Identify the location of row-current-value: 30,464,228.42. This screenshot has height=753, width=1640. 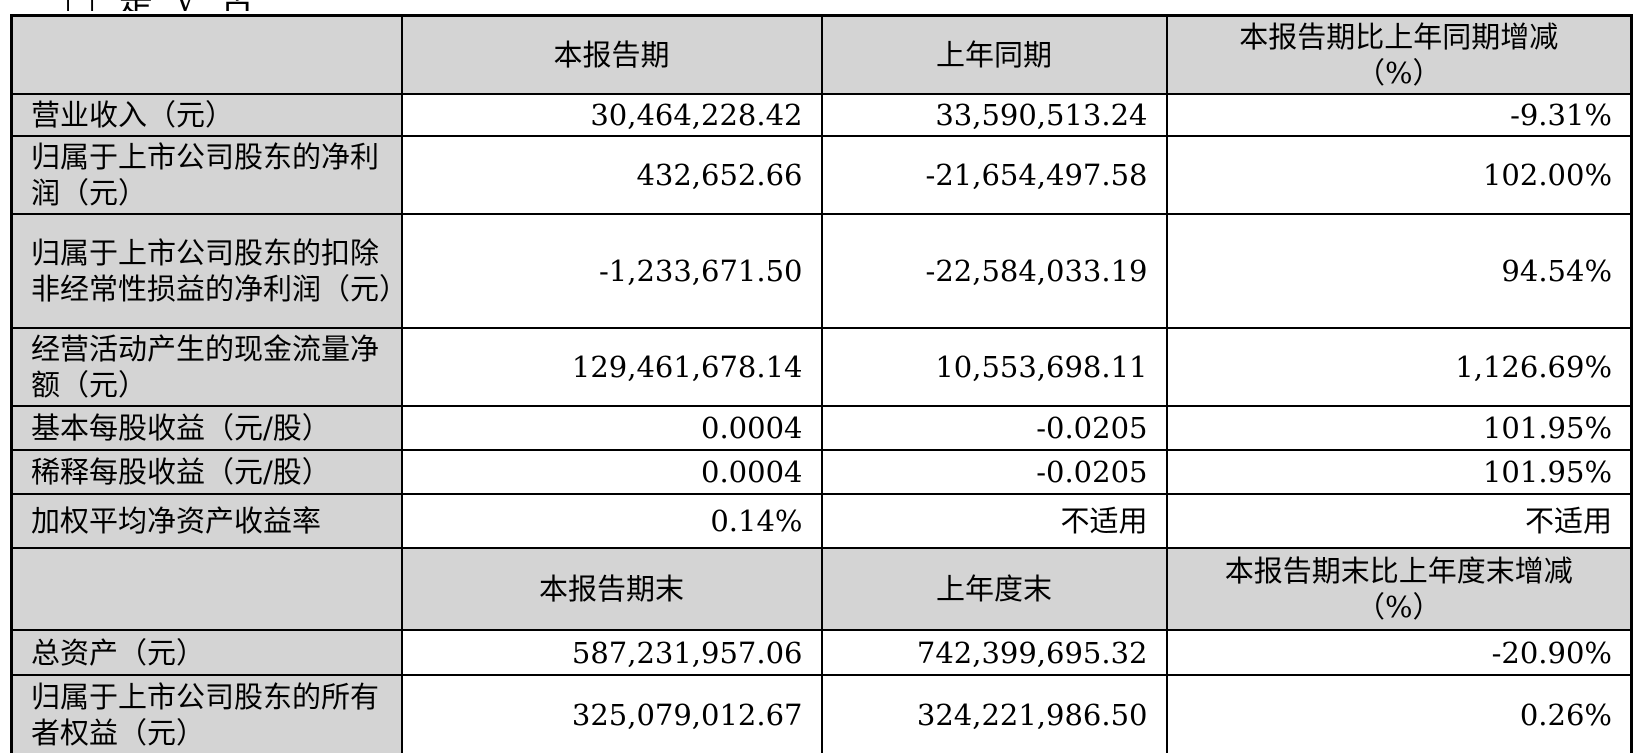
(611, 115).